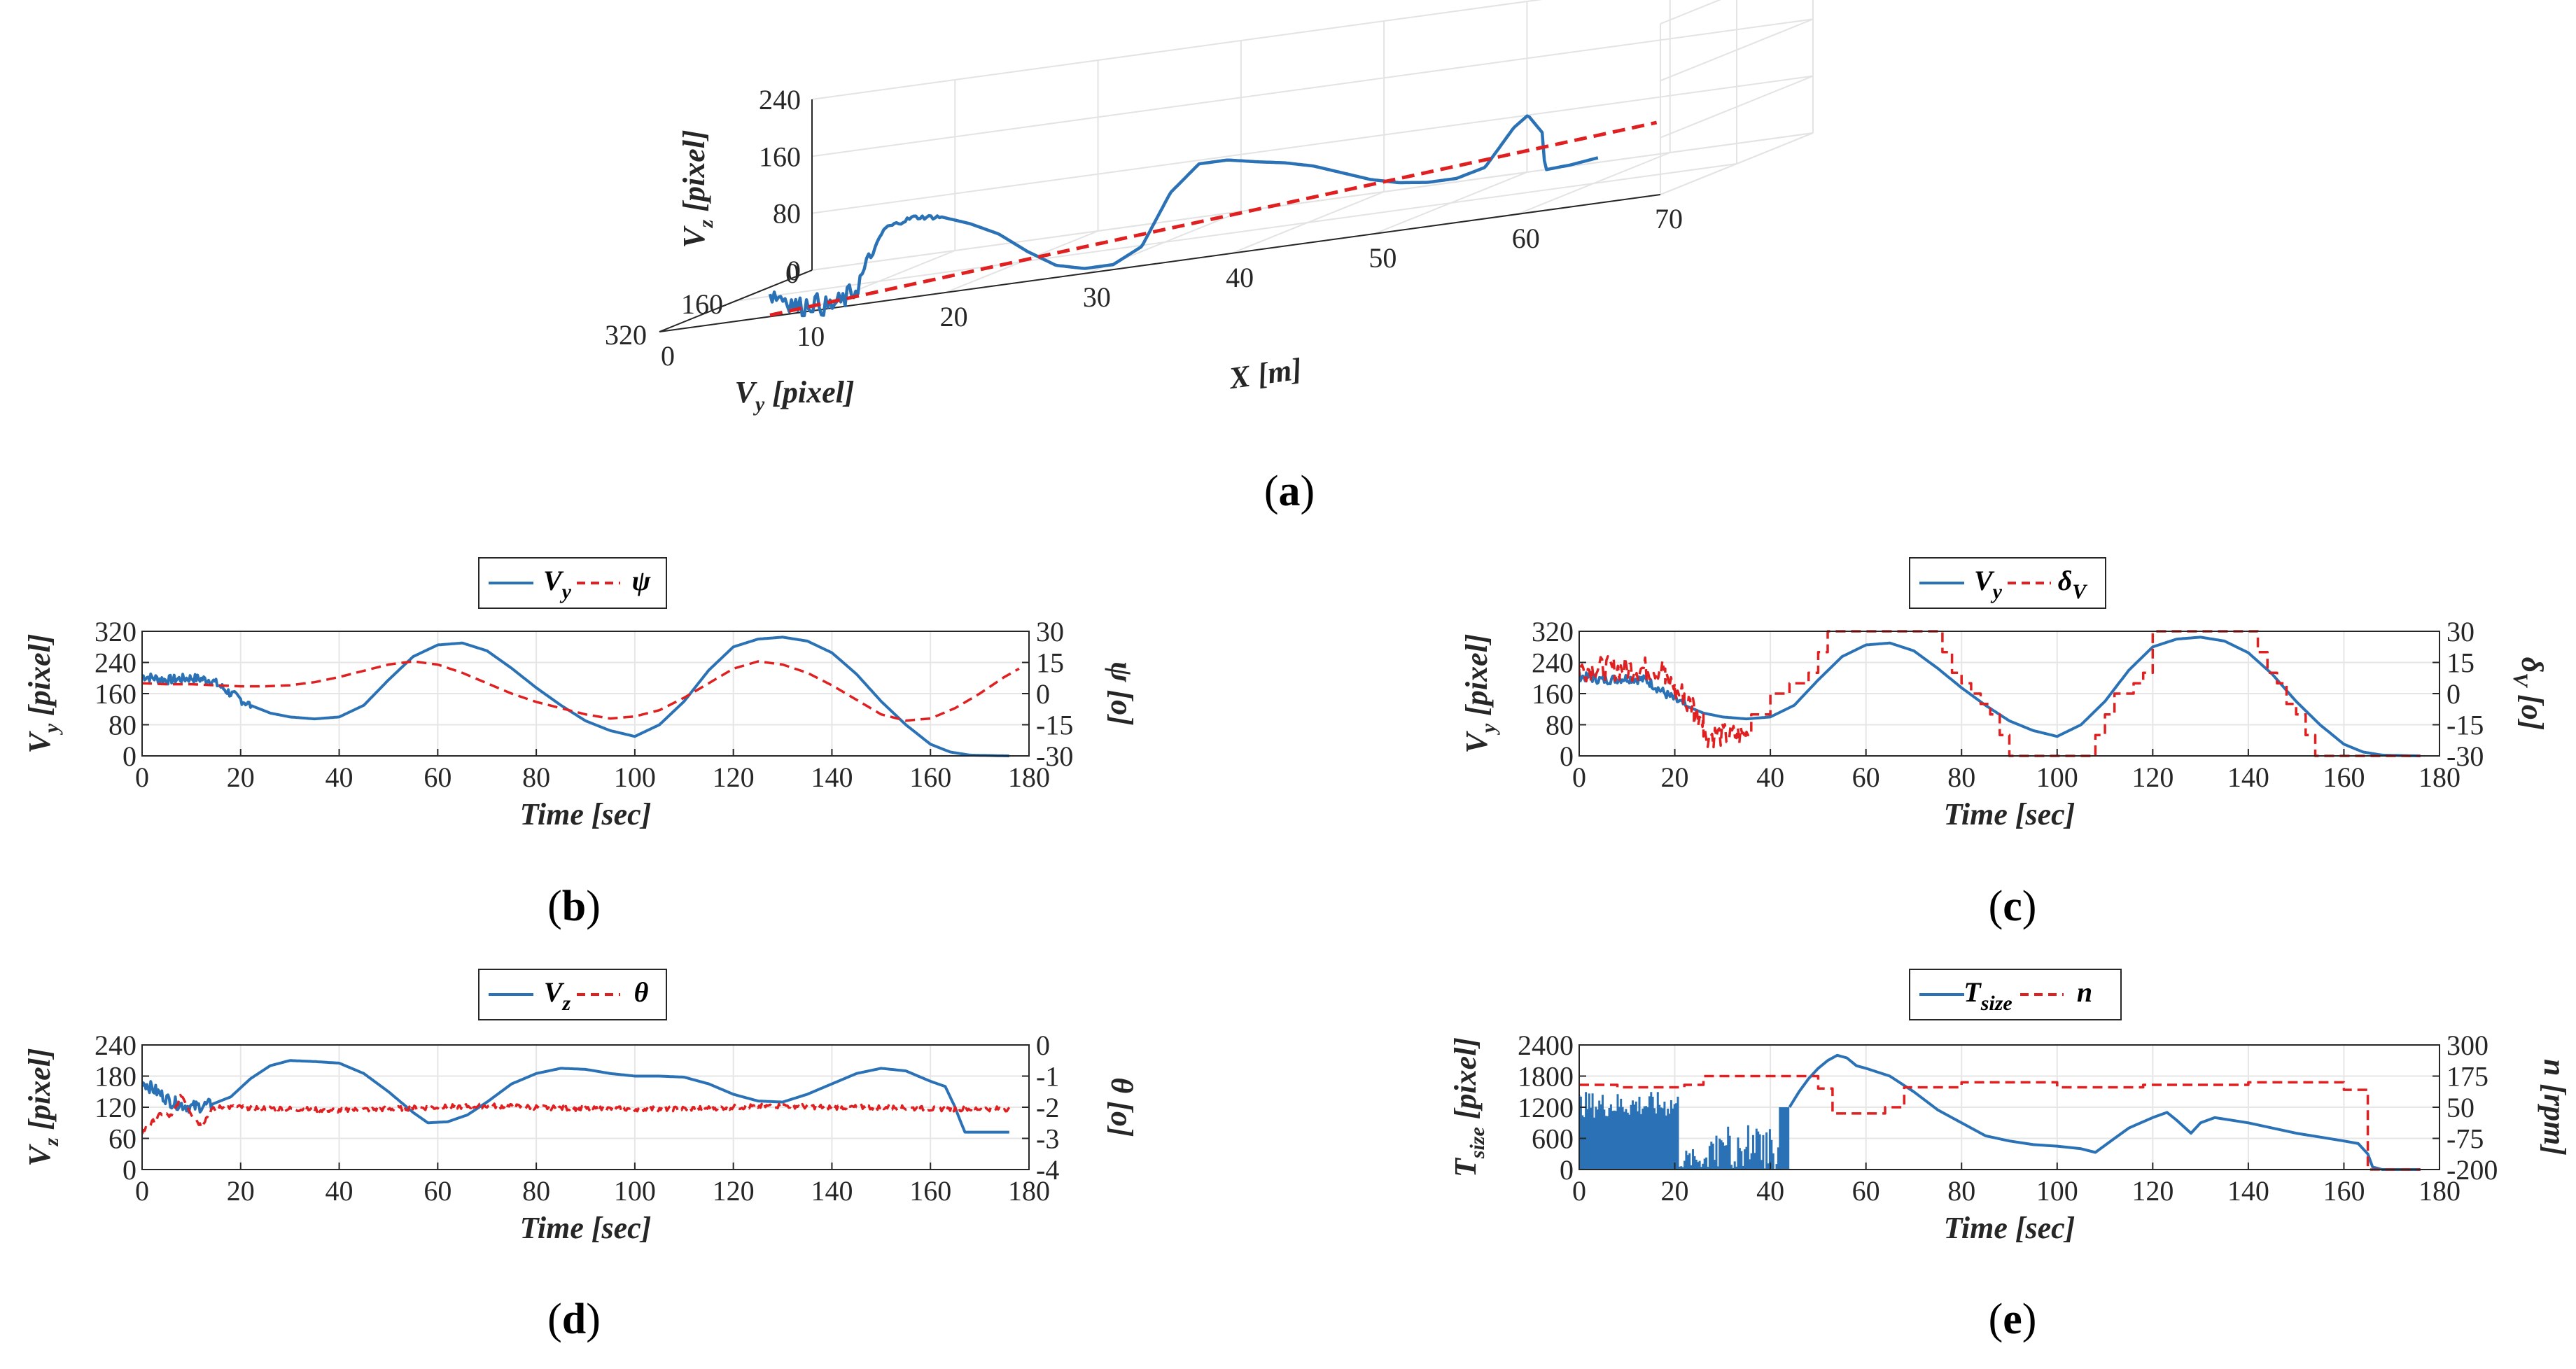 The height and width of the screenshot is (1369, 2576). I want to click on caption-d: (d), so click(574, 1319).